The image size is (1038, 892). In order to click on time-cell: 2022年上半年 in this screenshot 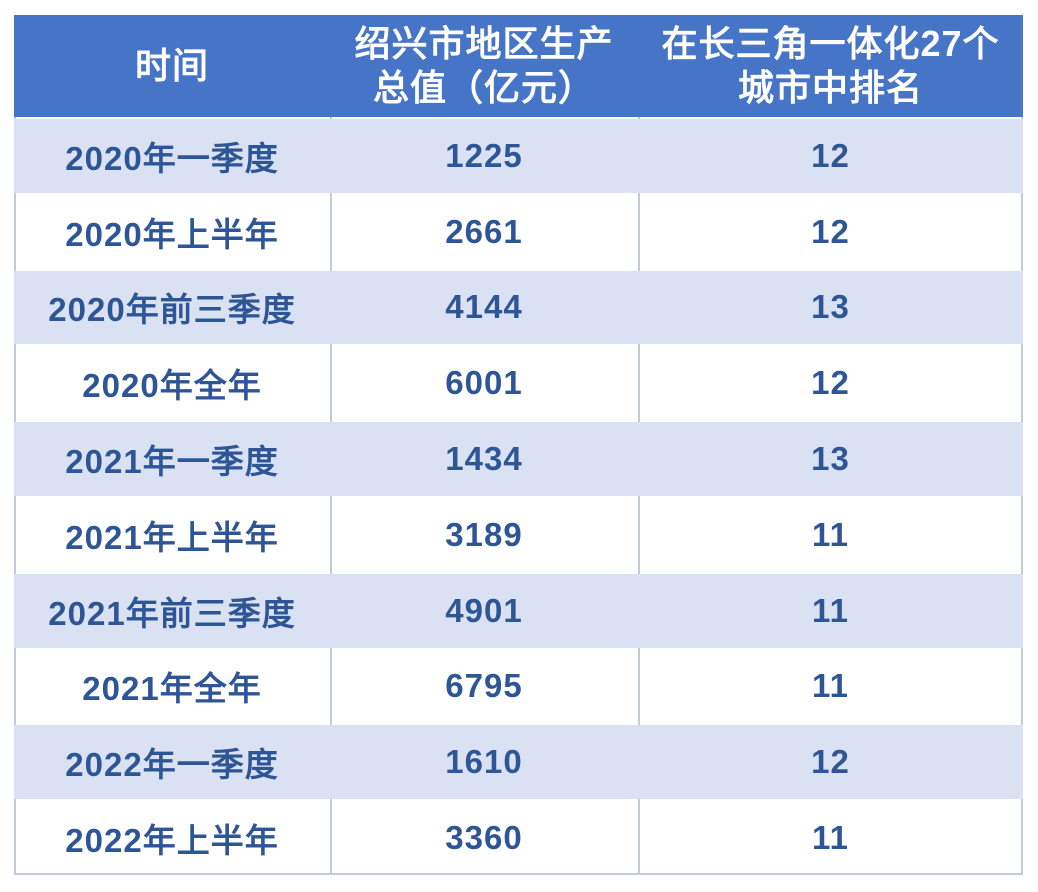, I will do `click(172, 841)`.